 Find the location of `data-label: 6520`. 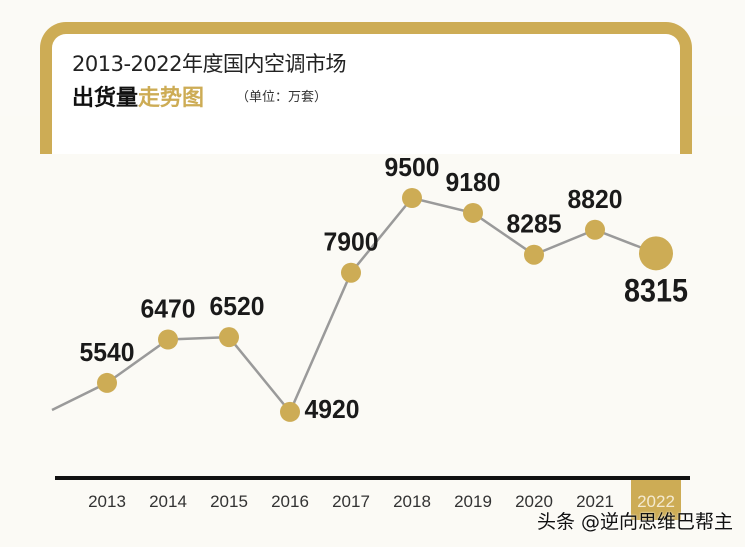

data-label: 6520 is located at coordinates (237, 306).